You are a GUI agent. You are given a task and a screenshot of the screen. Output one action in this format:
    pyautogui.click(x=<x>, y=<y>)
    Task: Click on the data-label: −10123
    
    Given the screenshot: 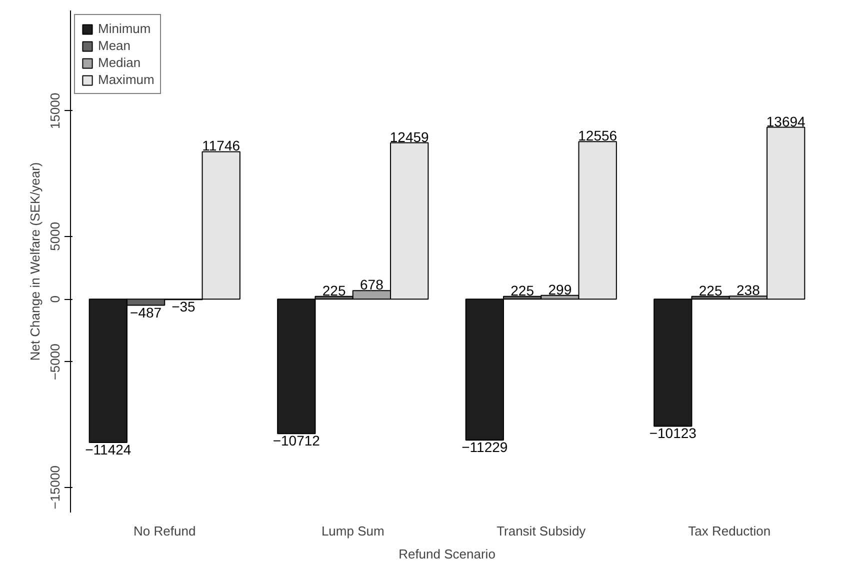 What is the action you would take?
    pyautogui.click(x=673, y=433)
    